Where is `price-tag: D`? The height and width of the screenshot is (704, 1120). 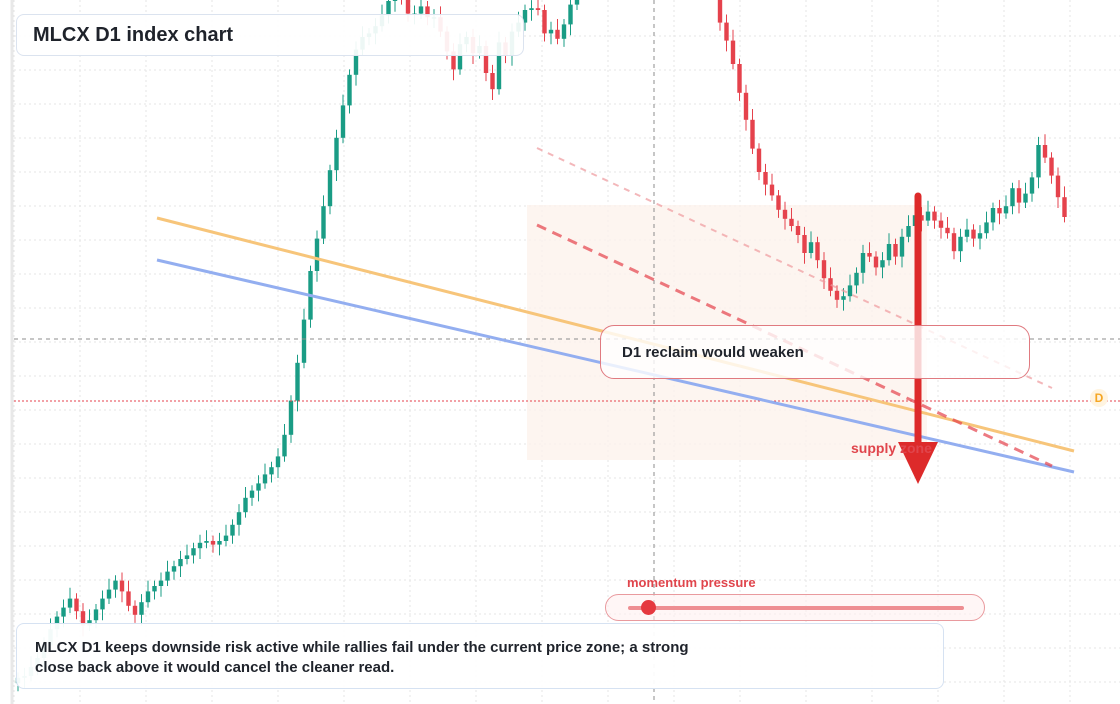
price-tag: D is located at coordinates (1099, 398).